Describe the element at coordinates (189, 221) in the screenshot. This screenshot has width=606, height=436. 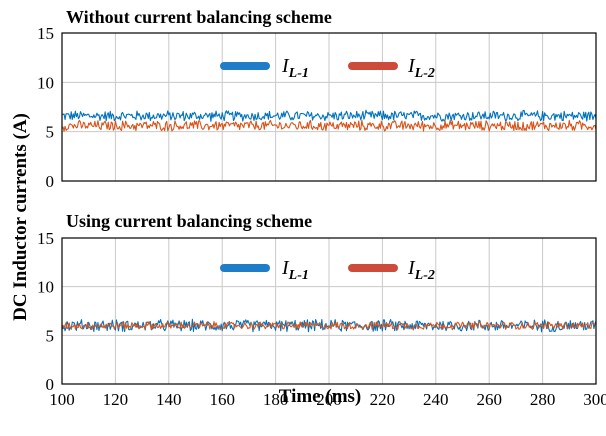
I see `bottom-plot-title: Using current balancing scheme` at that location.